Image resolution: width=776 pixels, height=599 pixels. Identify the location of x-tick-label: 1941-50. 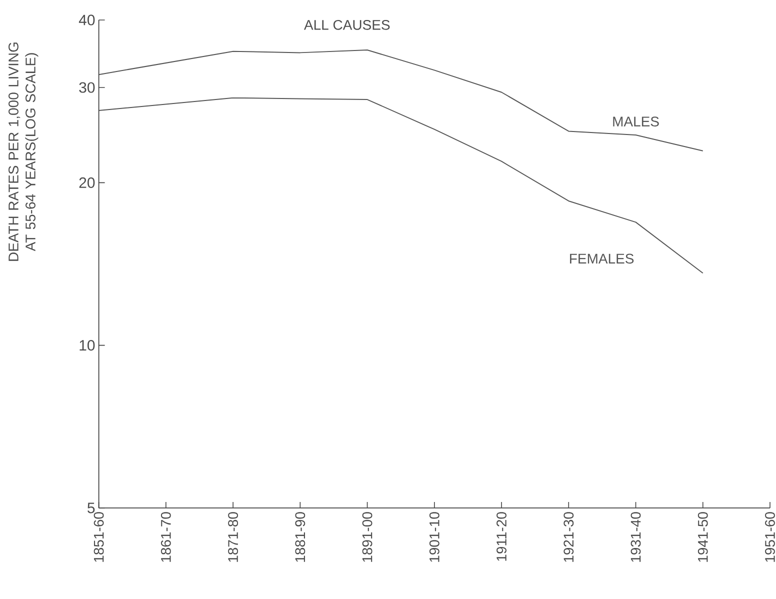
(703, 537).